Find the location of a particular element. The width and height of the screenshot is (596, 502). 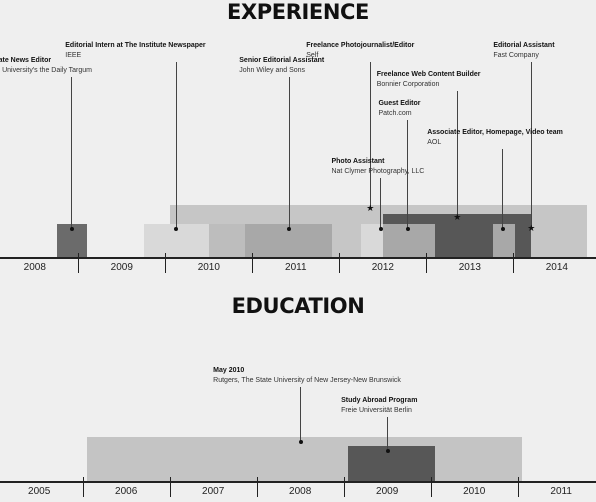

item-organization: Patch.com is located at coordinates (395, 113).